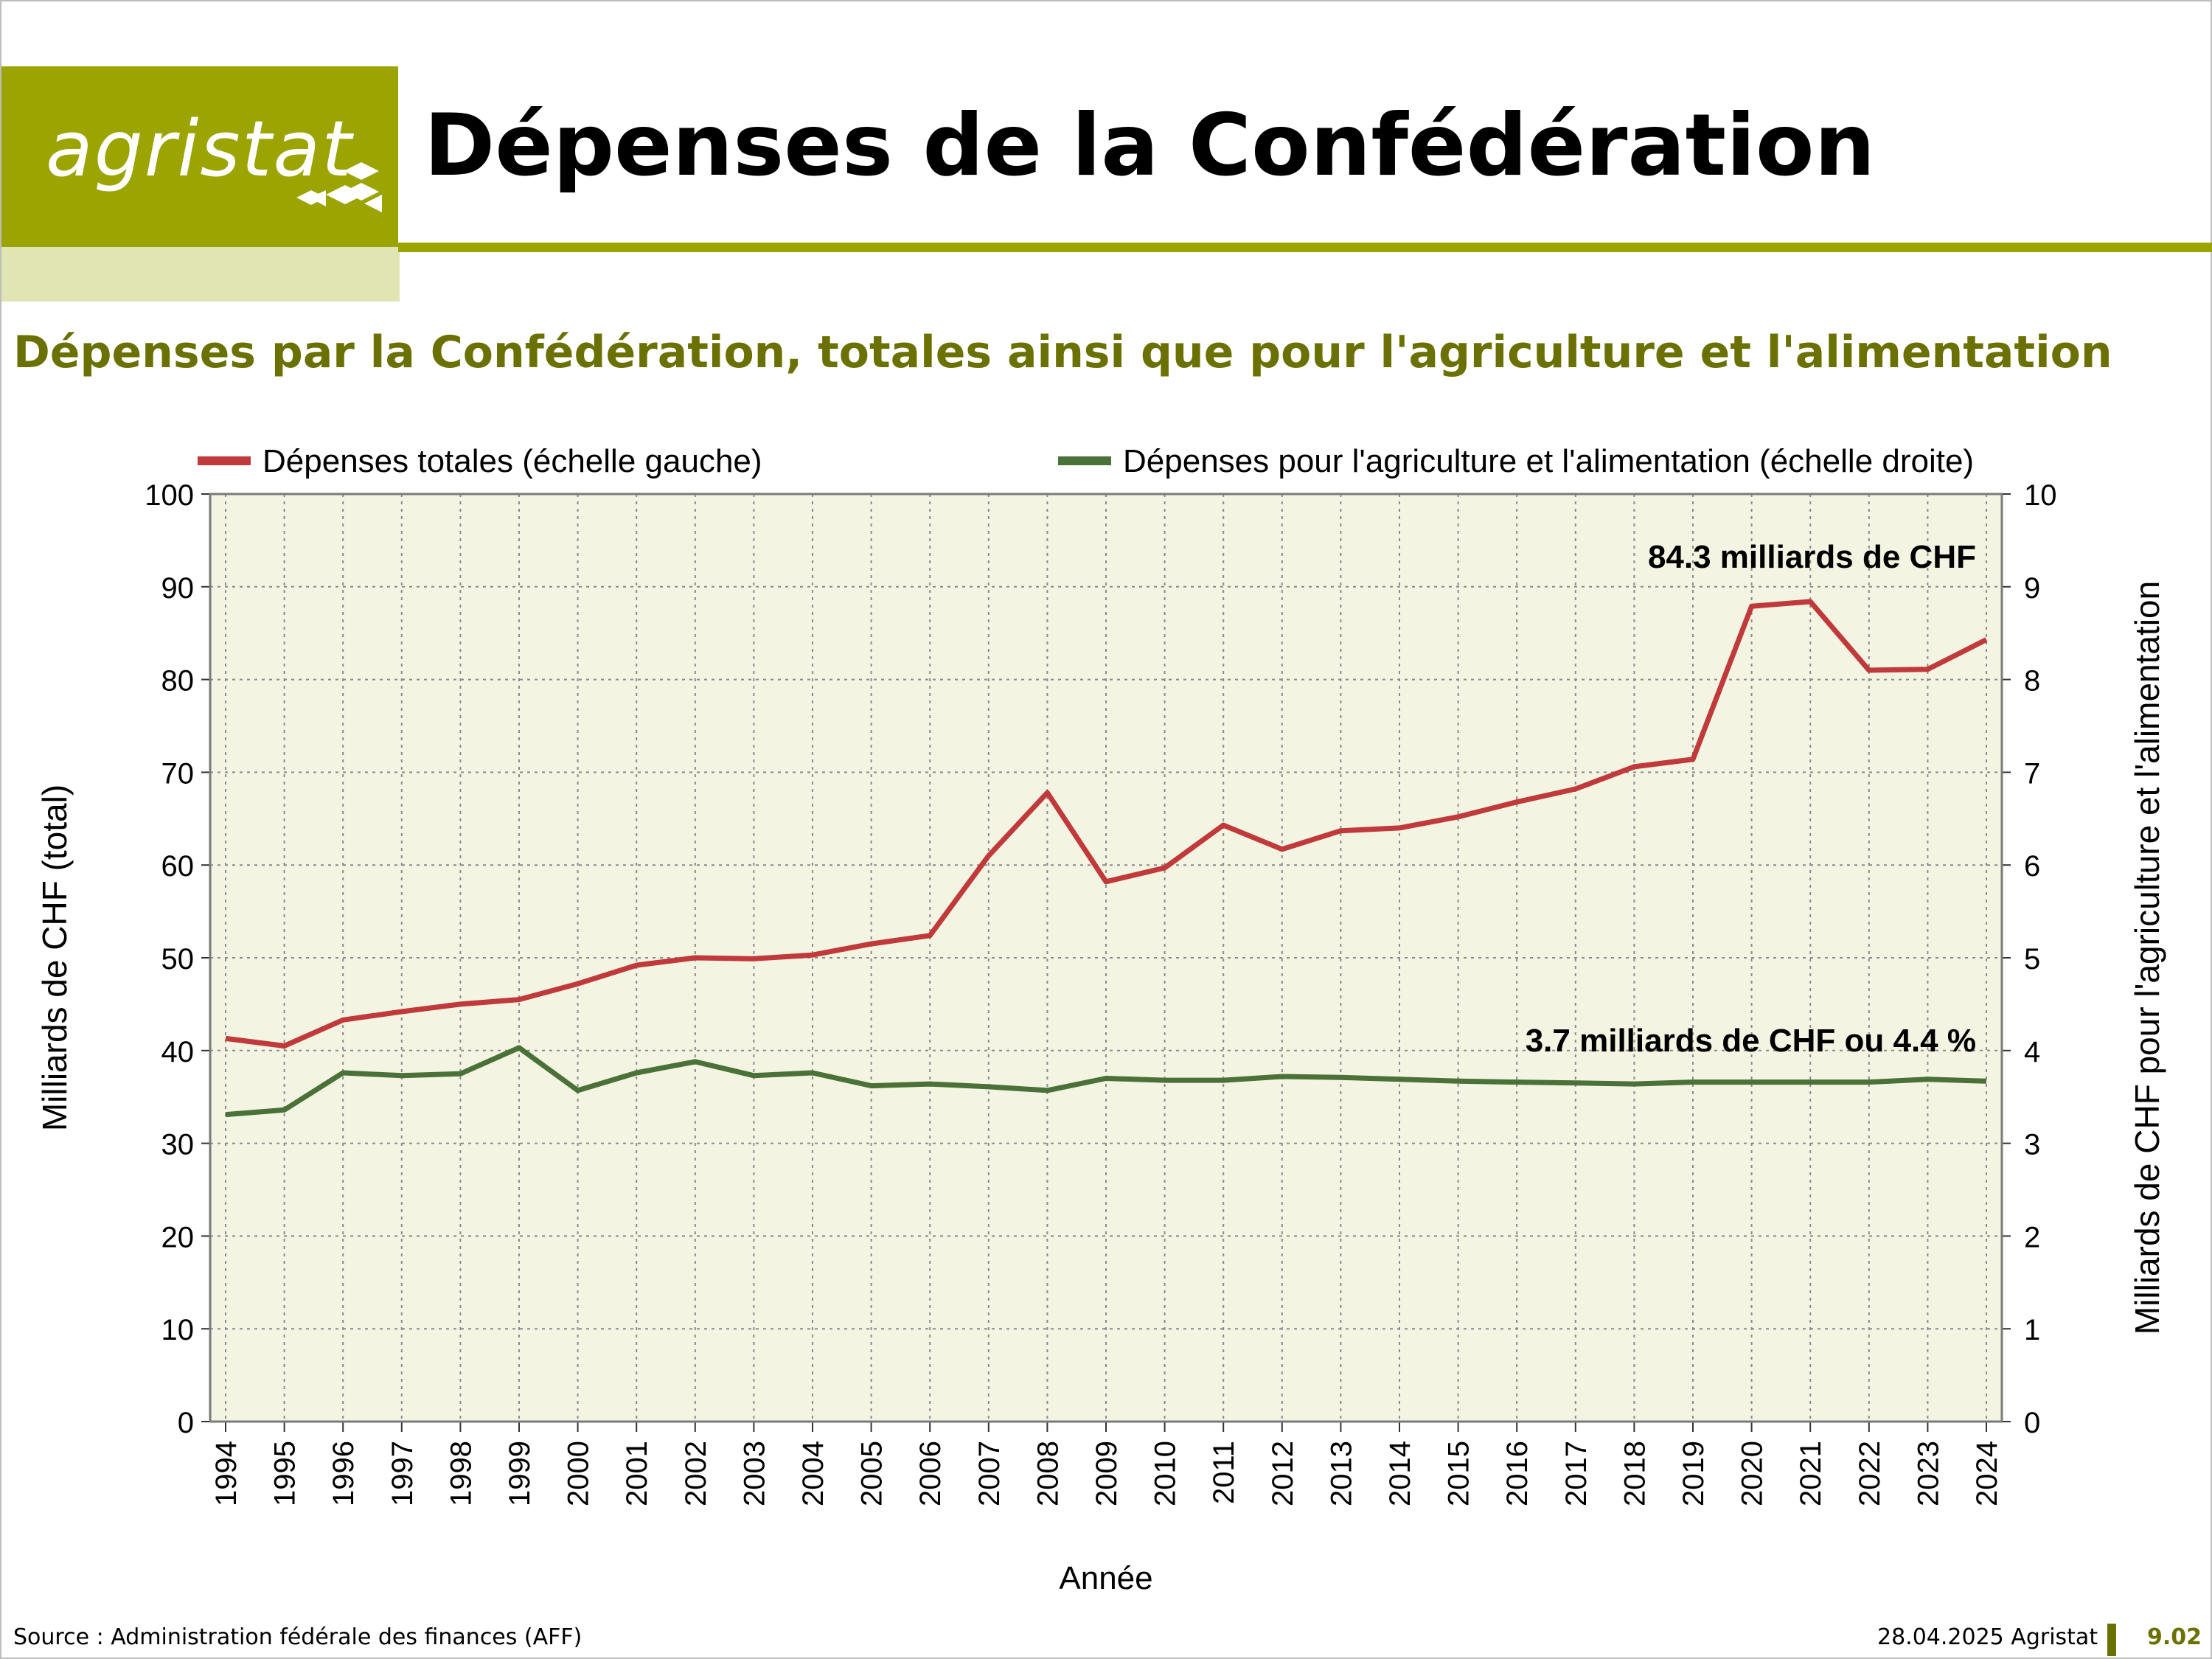 The image size is (2212, 1659). What do you see at coordinates (1870, 1473) in the screenshot?
I see `x-tick-label: 2022` at bounding box center [1870, 1473].